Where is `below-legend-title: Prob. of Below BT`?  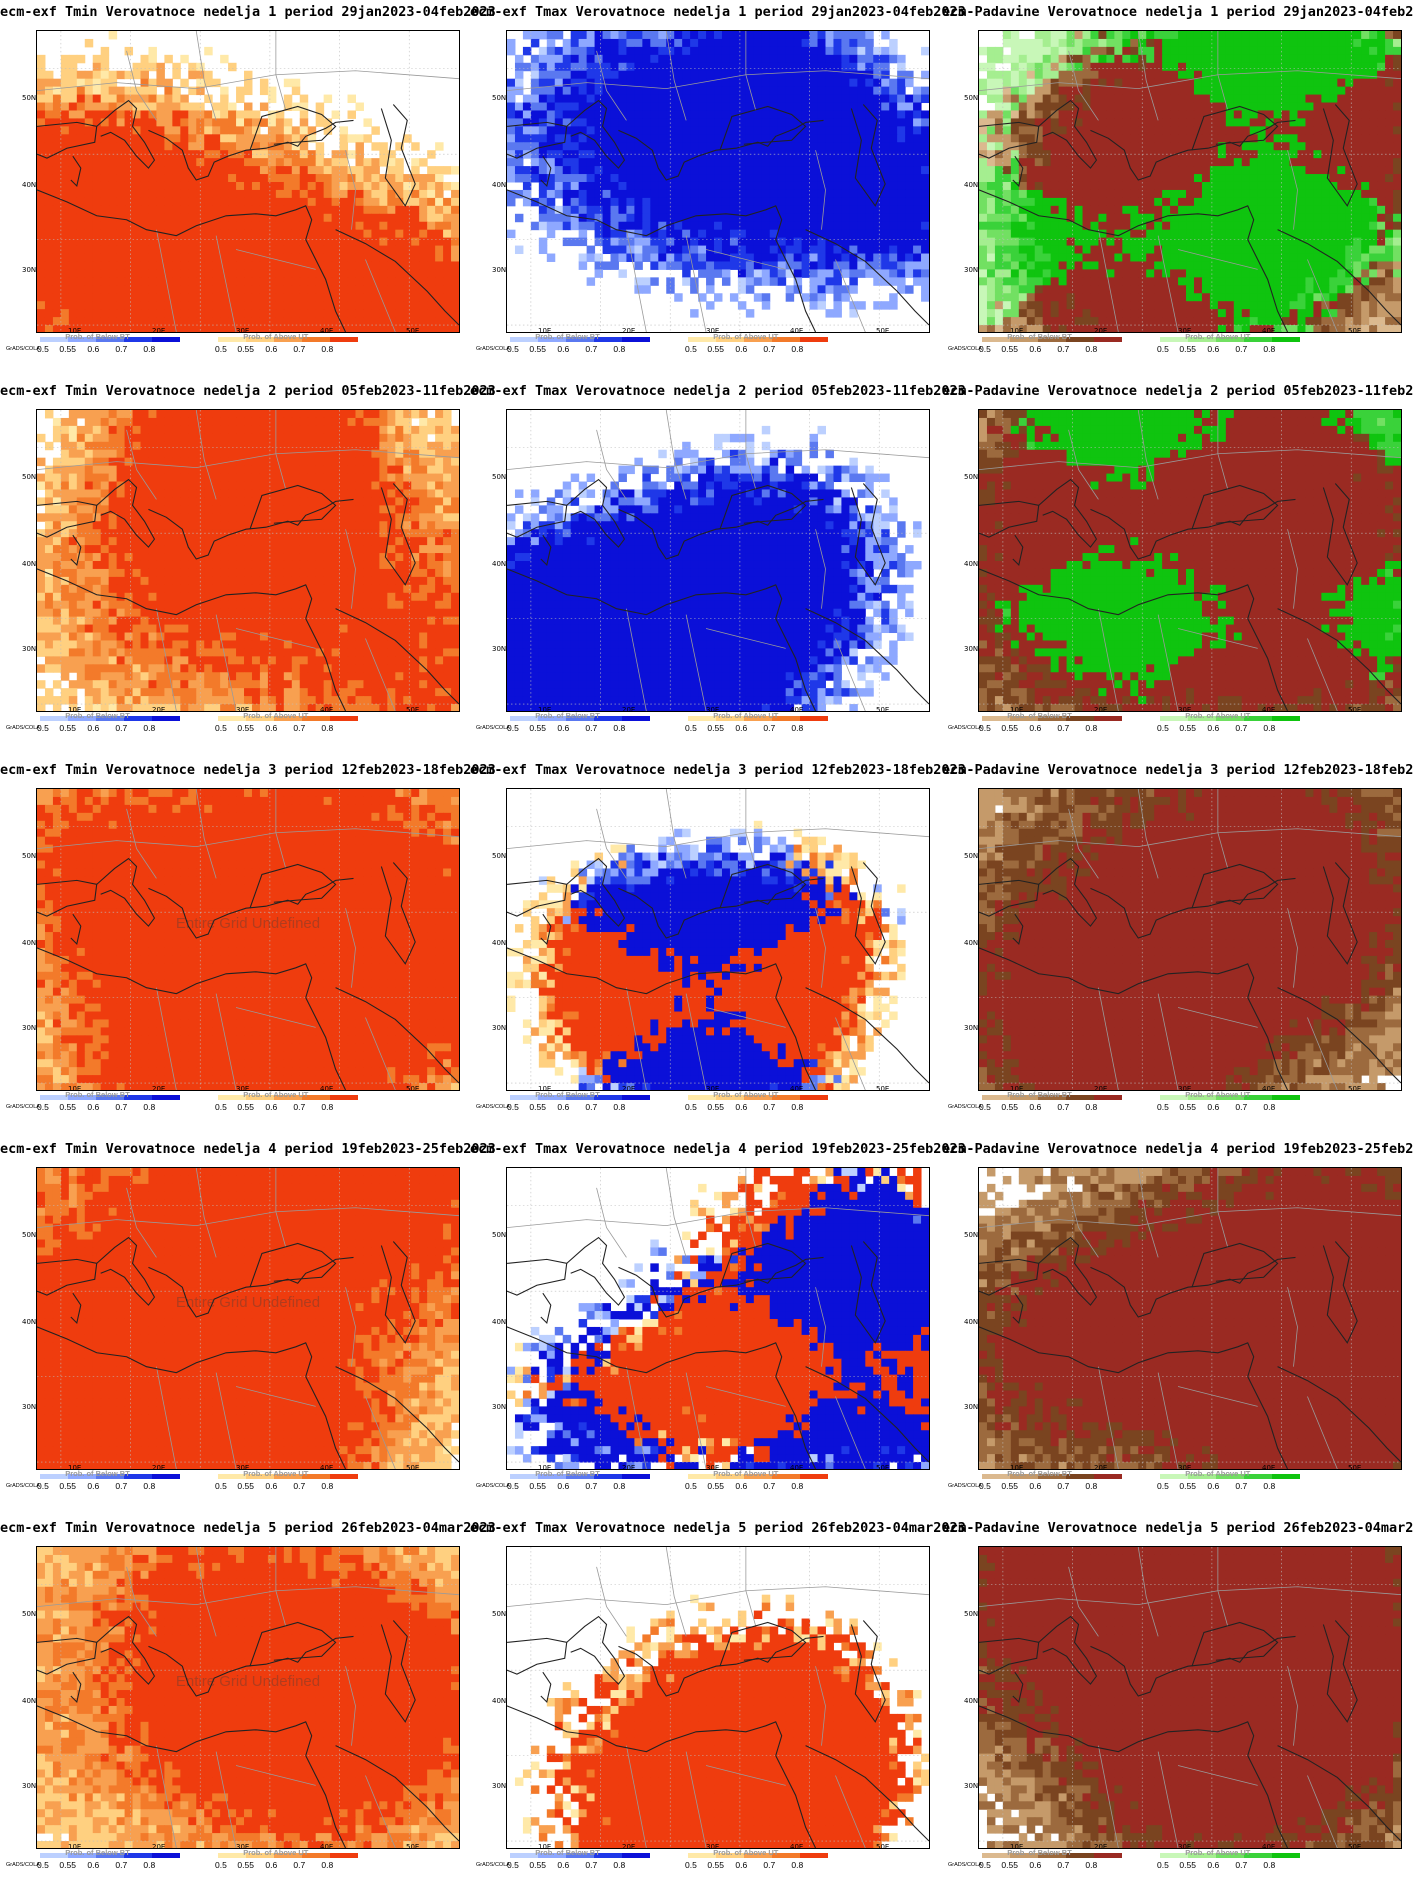
below-legend-title: Prob. of Below BT is located at coordinates (97, 336).